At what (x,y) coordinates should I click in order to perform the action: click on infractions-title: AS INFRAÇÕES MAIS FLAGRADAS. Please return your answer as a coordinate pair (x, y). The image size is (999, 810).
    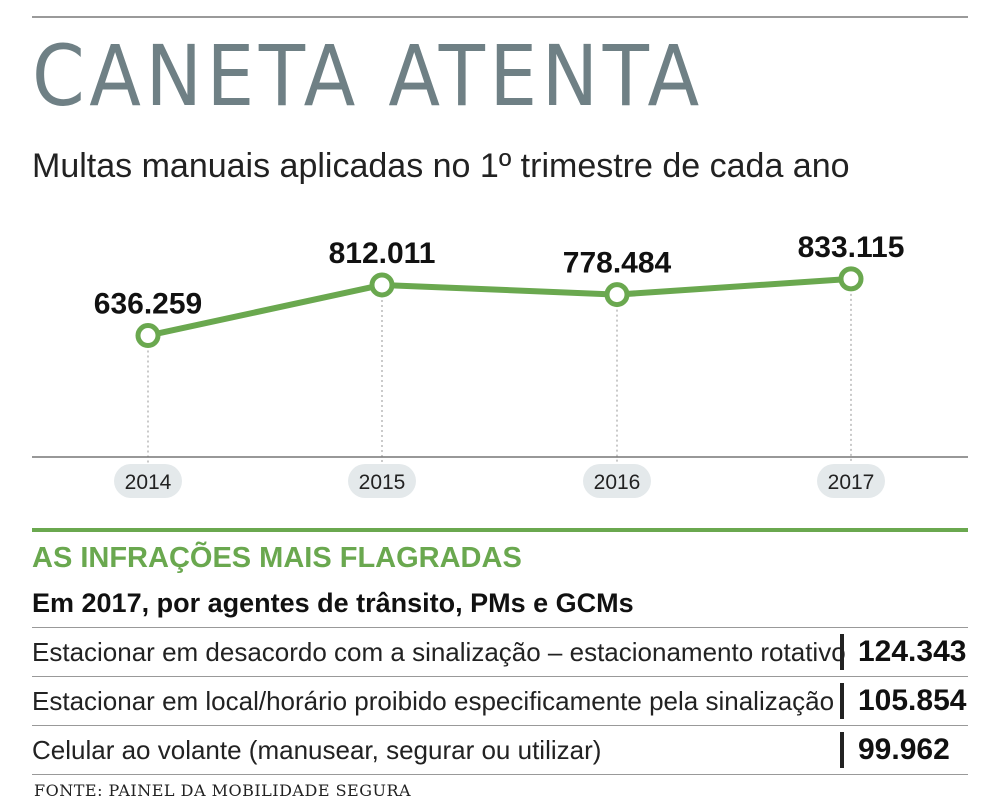
    Looking at the image, I should click on (277, 558).